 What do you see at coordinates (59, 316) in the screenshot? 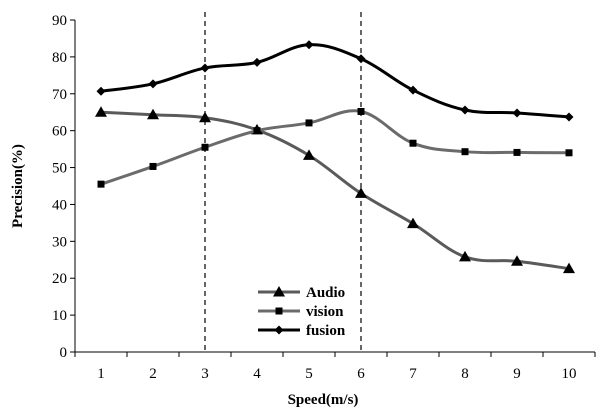
I see `y-tick-label: 10` at bounding box center [59, 316].